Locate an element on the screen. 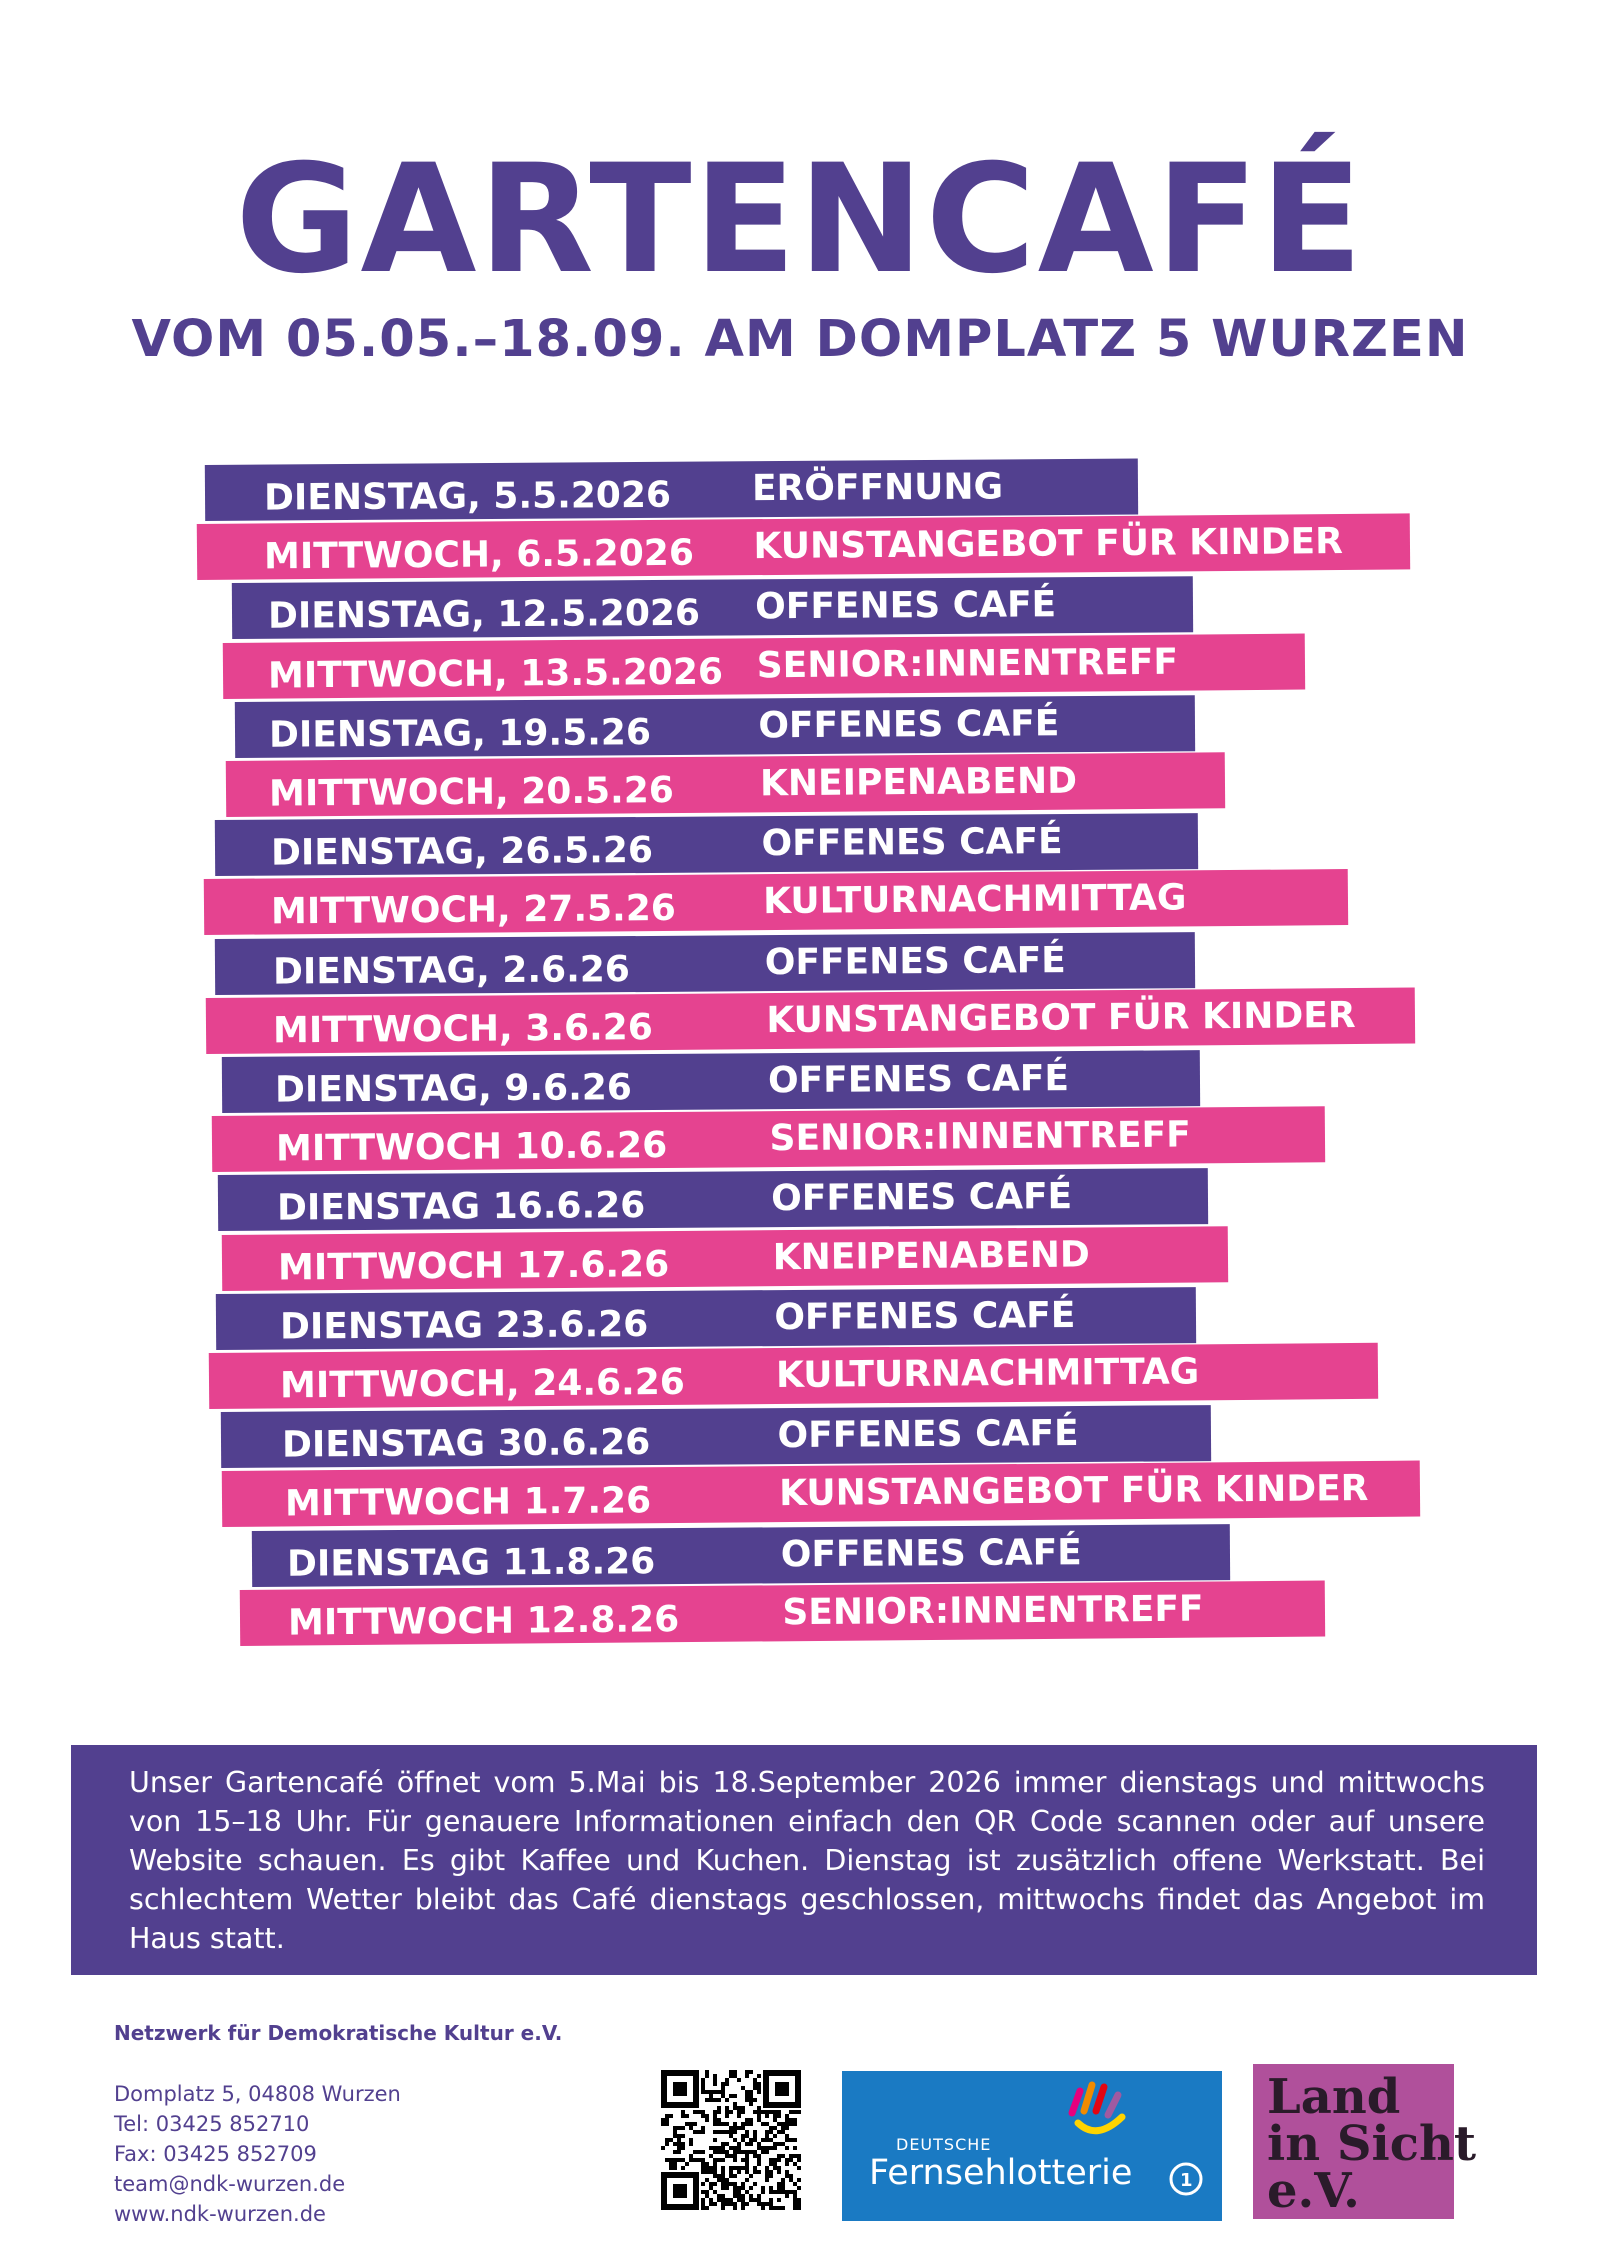 This screenshot has height=2263, width=1600. page-title: GARTENCAFÉ is located at coordinates (800, 220).